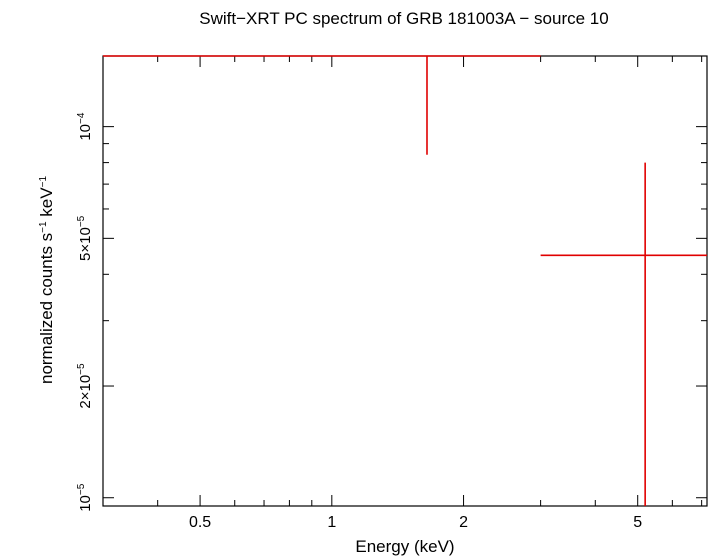 The image size is (710, 556). Describe the element at coordinates (404, 546) in the screenshot. I see `x-axis-label: Energy (keV)` at that location.